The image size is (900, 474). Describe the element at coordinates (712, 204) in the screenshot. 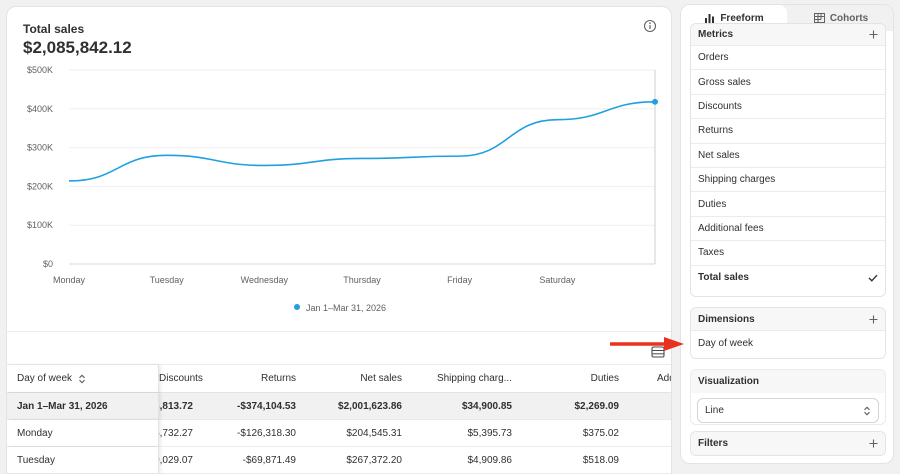

I see `metric-label: Duties` at that location.